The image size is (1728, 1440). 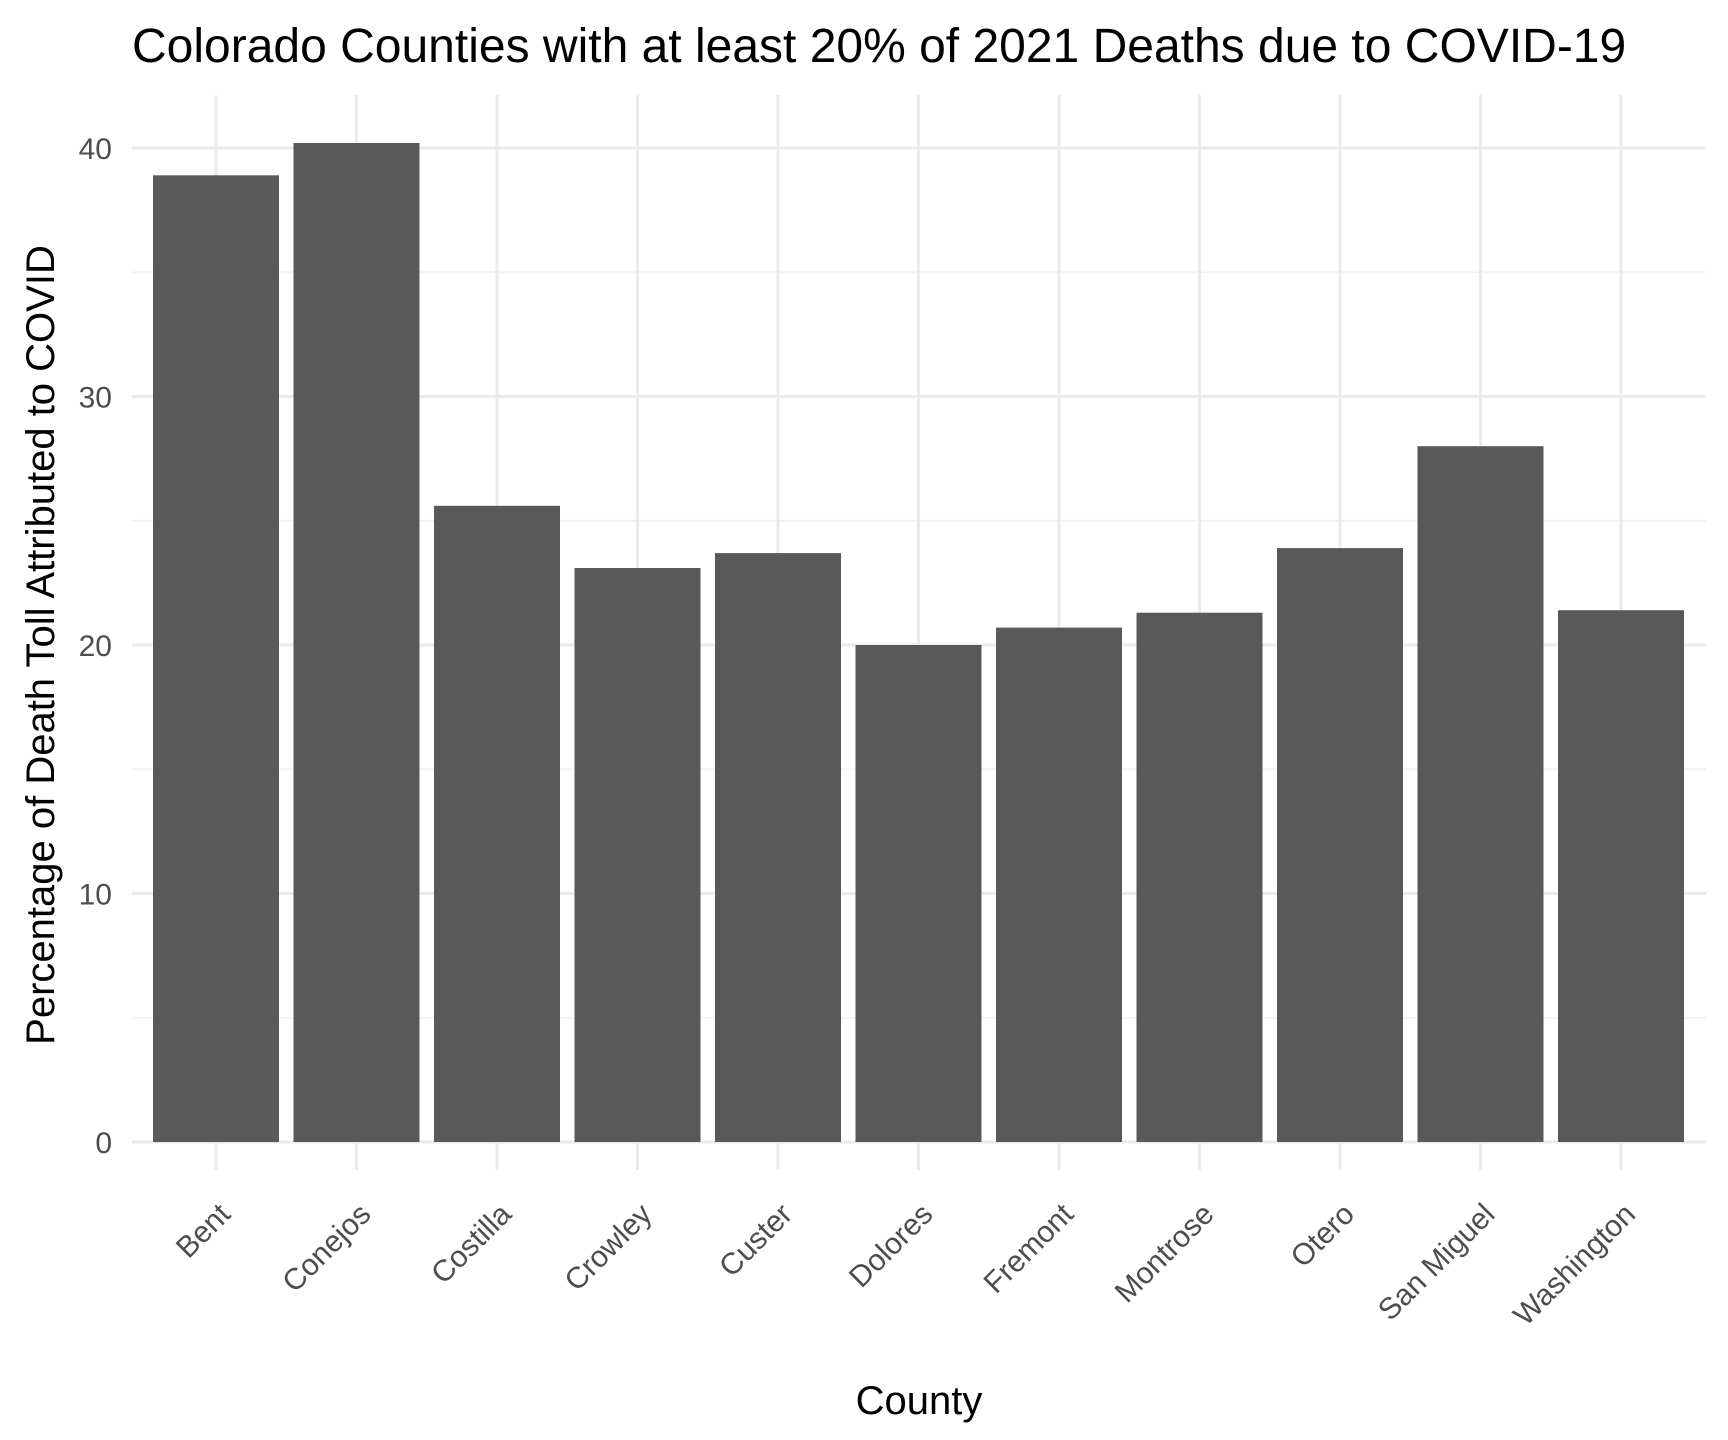 I want to click on x-tick-label: Fremont, so click(x=1029, y=1248).